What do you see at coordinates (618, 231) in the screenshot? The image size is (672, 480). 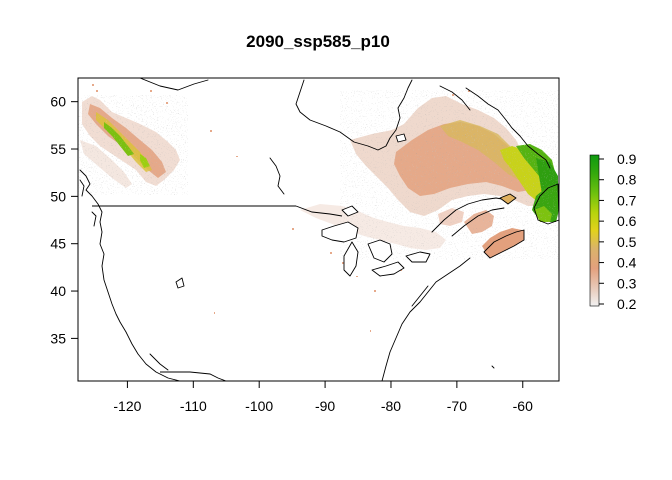 I see `legend-ticks: 0.9 0.8 0.7 0.6 0.5 0.4 0.3 0.2` at bounding box center [618, 231].